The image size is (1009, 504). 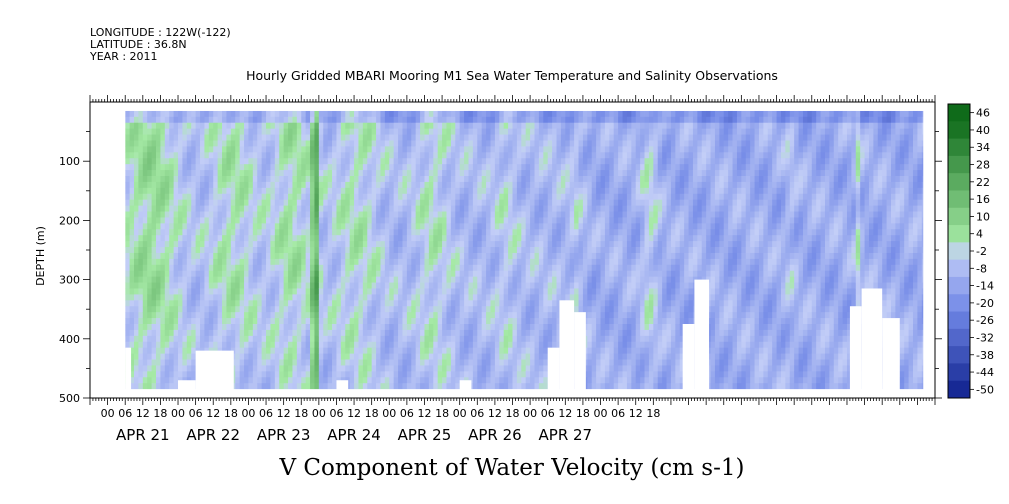 What do you see at coordinates (566, 435) in the screenshot?
I see `x-day-tick-label: APR 27` at bounding box center [566, 435].